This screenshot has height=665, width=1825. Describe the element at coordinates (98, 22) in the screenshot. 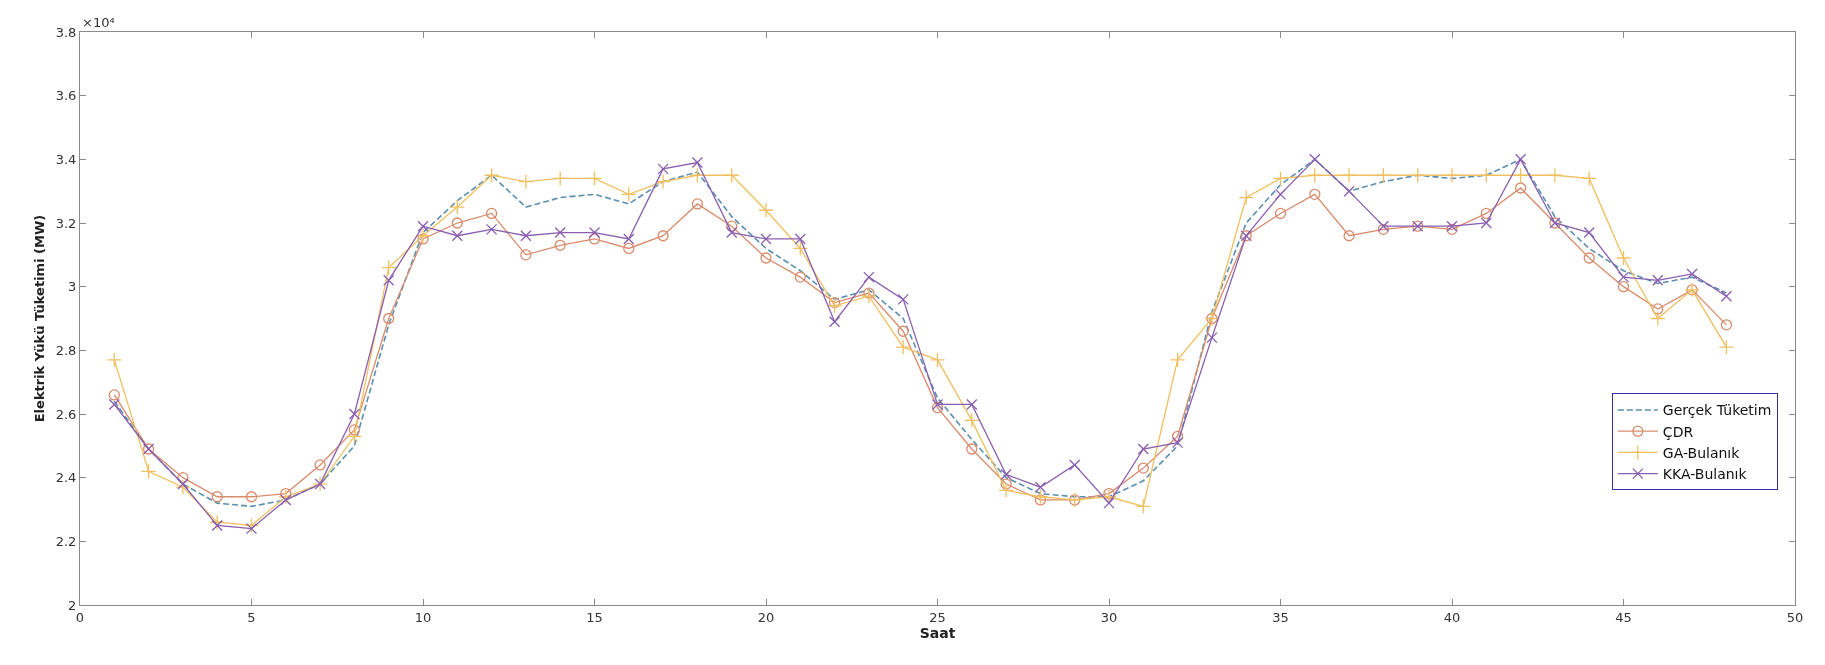

I see `text: ×10⁴` at that location.